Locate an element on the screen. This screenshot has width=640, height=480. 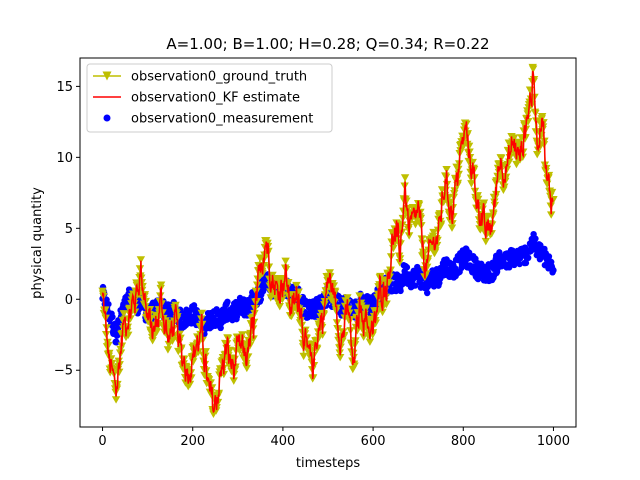
chart-title: A=1.00; B=1.00; H=0.28; Q=0.34; R=0.22 is located at coordinates (327, 44).